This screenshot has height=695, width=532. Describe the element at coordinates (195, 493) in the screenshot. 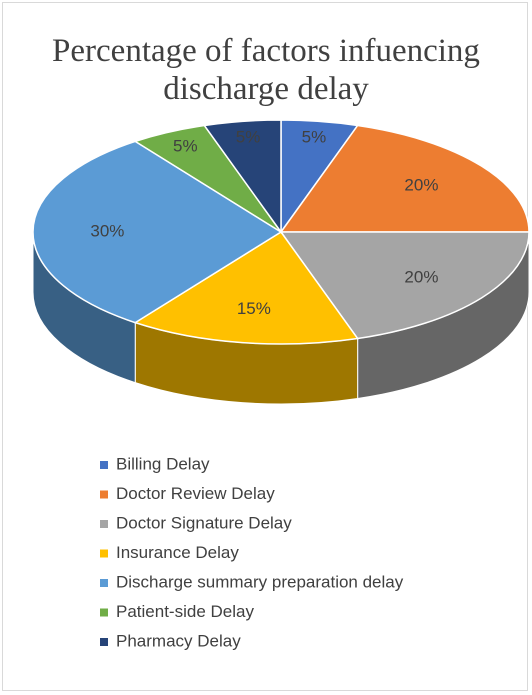

I see `legend-label: Doctor Review Delay` at that location.